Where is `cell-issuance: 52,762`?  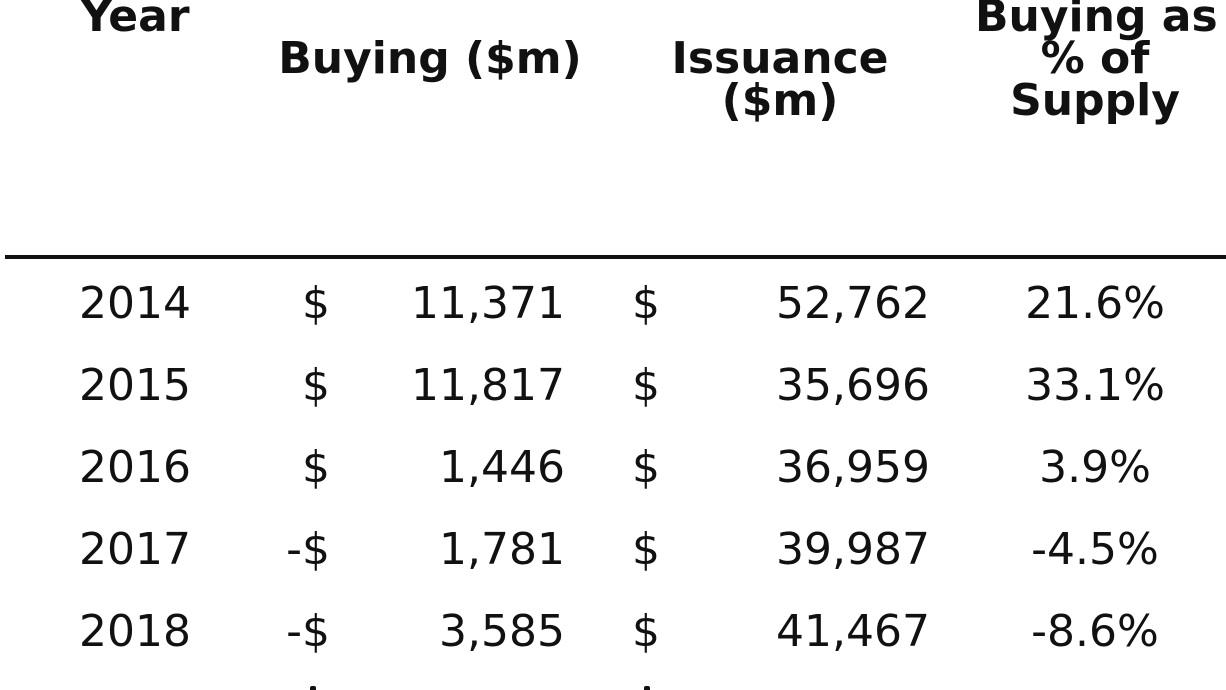 cell-issuance: 52,762 is located at coordinates (853, 303).